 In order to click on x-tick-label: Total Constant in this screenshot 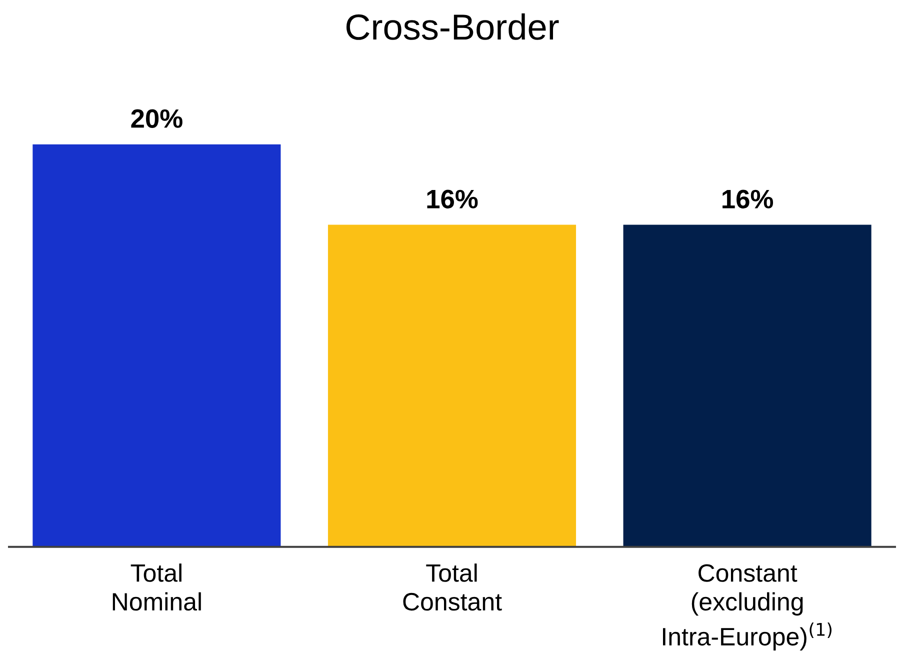, I will do `click(452, 587)`.